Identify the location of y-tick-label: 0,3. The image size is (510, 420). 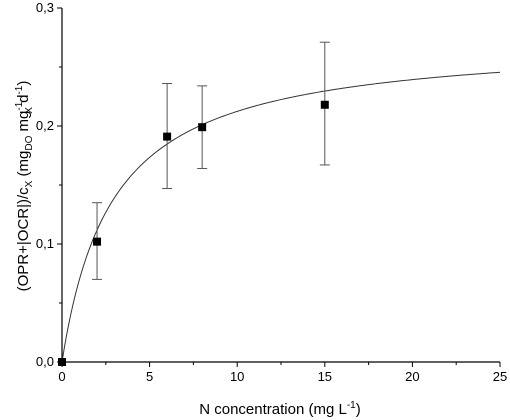
(45, 7).